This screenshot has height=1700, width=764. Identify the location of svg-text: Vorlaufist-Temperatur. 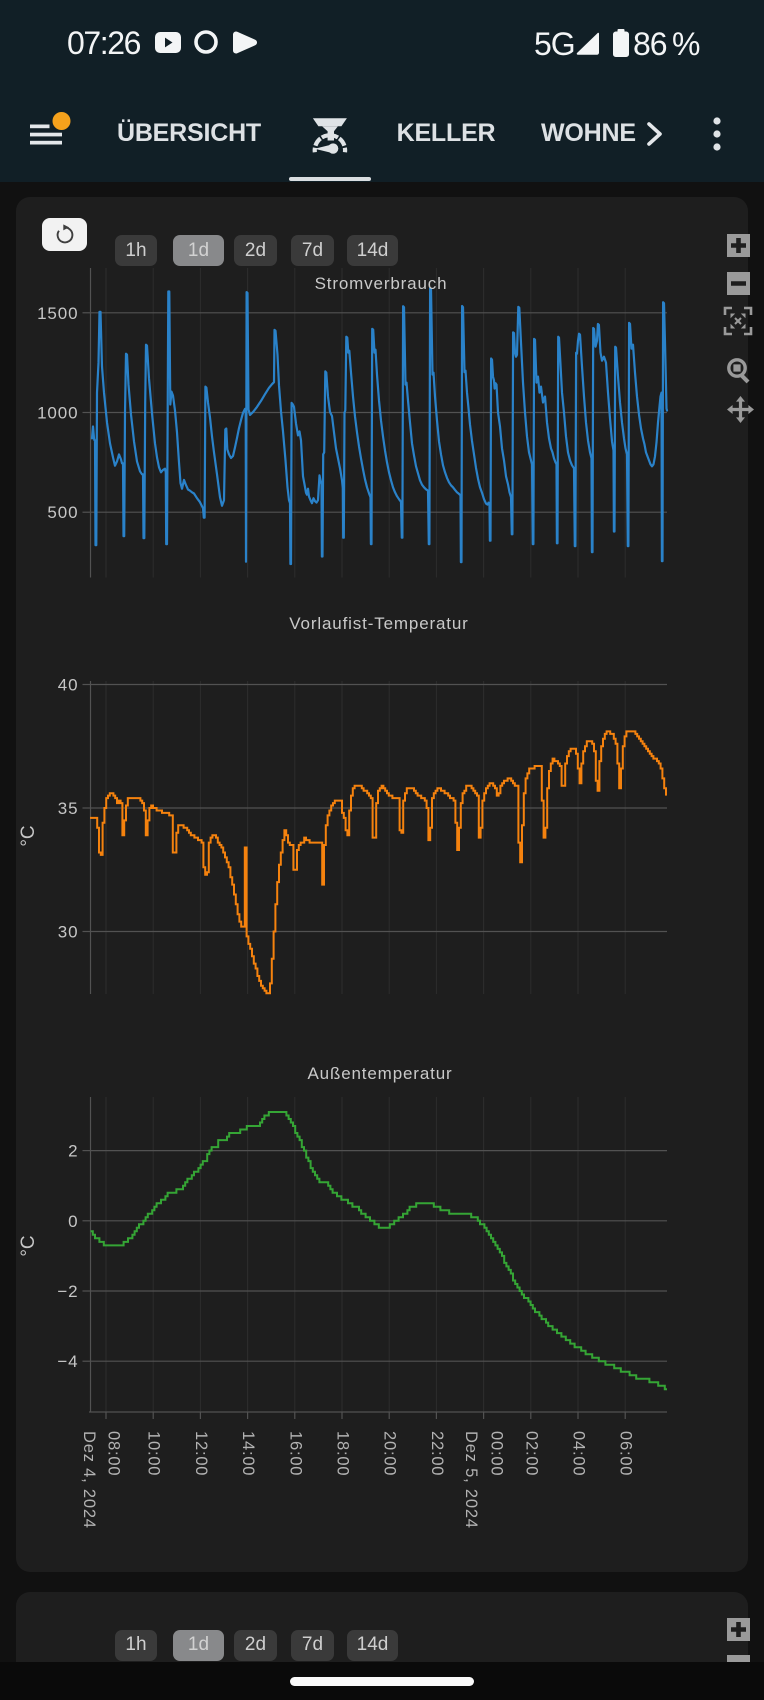
(378, 623).